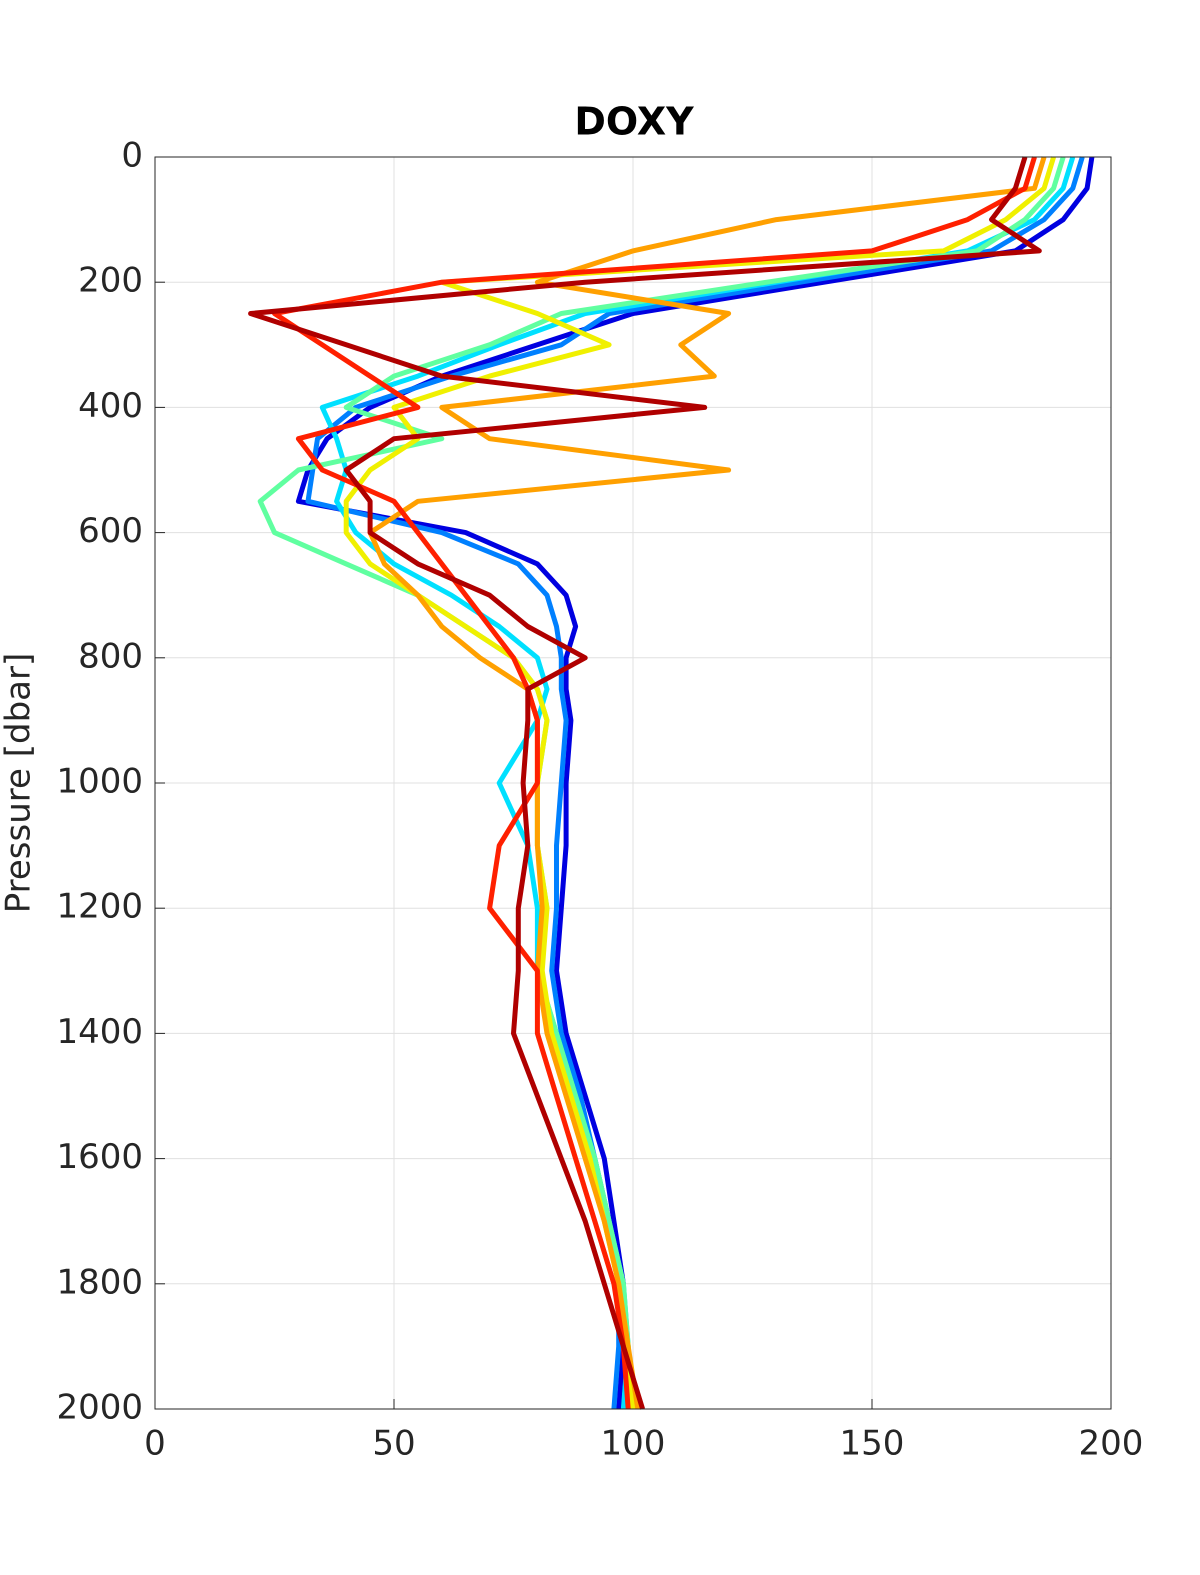 The image size is (1200, 1575). Describe the element at coordinates (99, 1032) in the screenshot. I see `y-tick-label: 1400` at that location.